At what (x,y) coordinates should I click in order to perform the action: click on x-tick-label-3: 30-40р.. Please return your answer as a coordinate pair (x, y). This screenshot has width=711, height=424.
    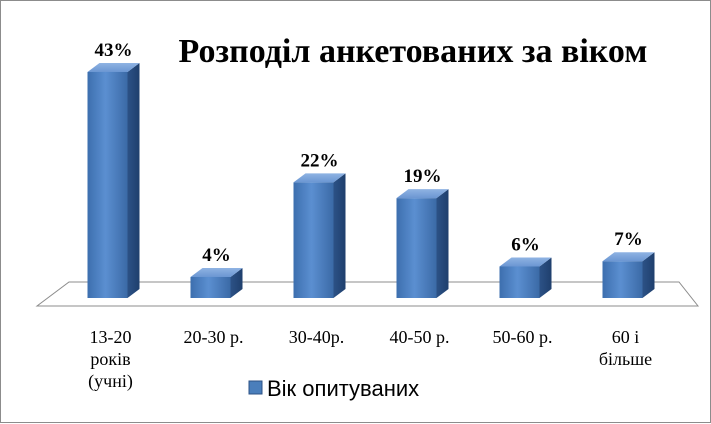
    Looking at the image, I should click on (317, 337).